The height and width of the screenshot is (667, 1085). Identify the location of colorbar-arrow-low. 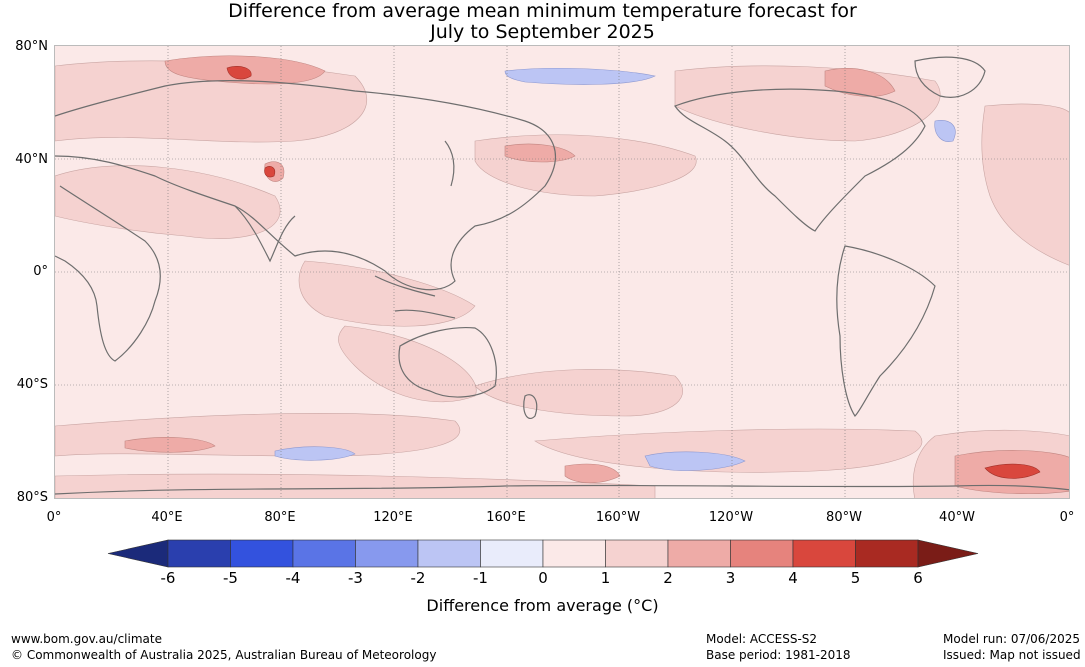
(138, 553).